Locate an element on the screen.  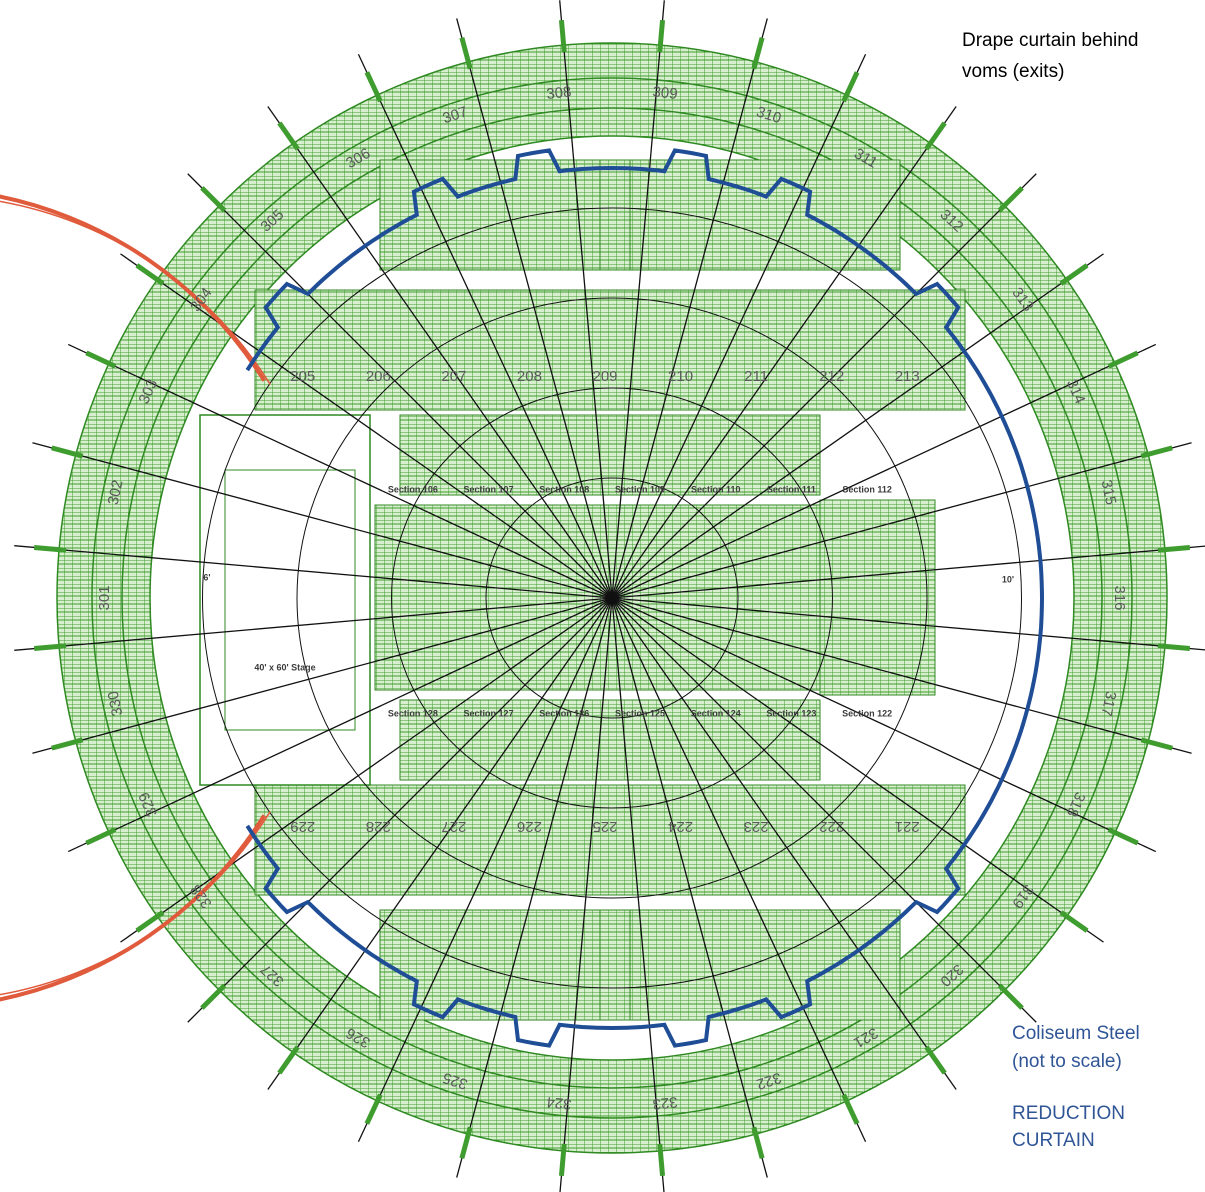
stage-inner is located at coordinates (290, 600).